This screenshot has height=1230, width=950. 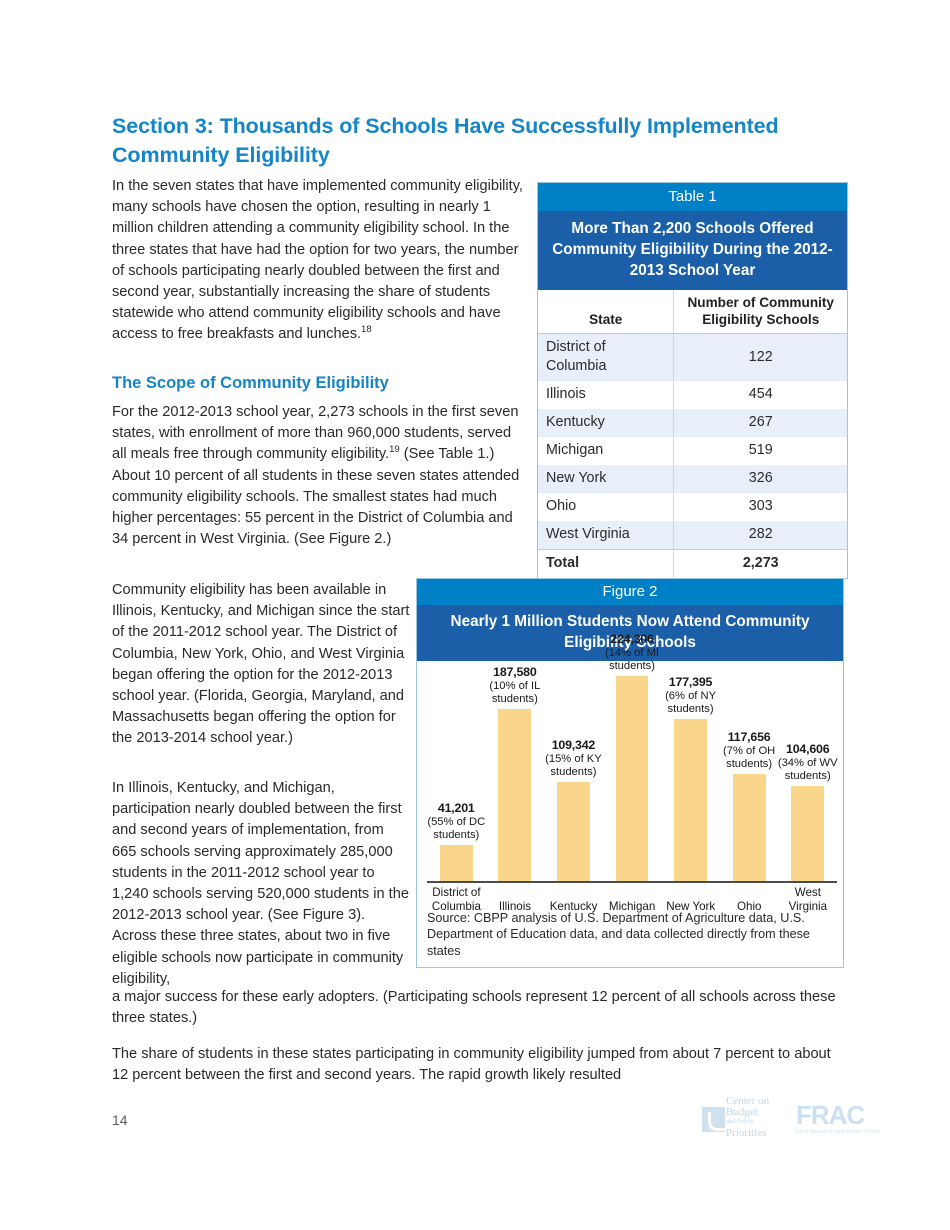 What do you see at coordinates (632, 882) in the screenshot?
I see `chart-x-axis` at bounding box center [632, 882].